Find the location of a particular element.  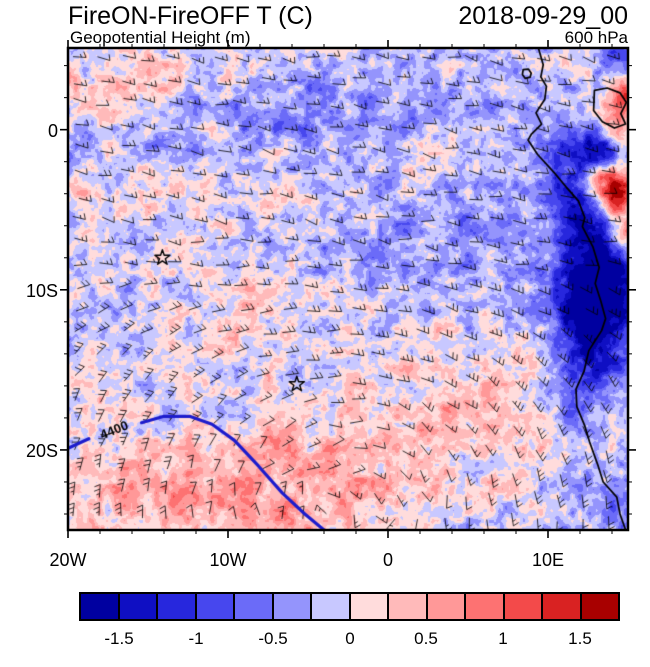

ytick-label: 0 is located at coordinates (52, 131).